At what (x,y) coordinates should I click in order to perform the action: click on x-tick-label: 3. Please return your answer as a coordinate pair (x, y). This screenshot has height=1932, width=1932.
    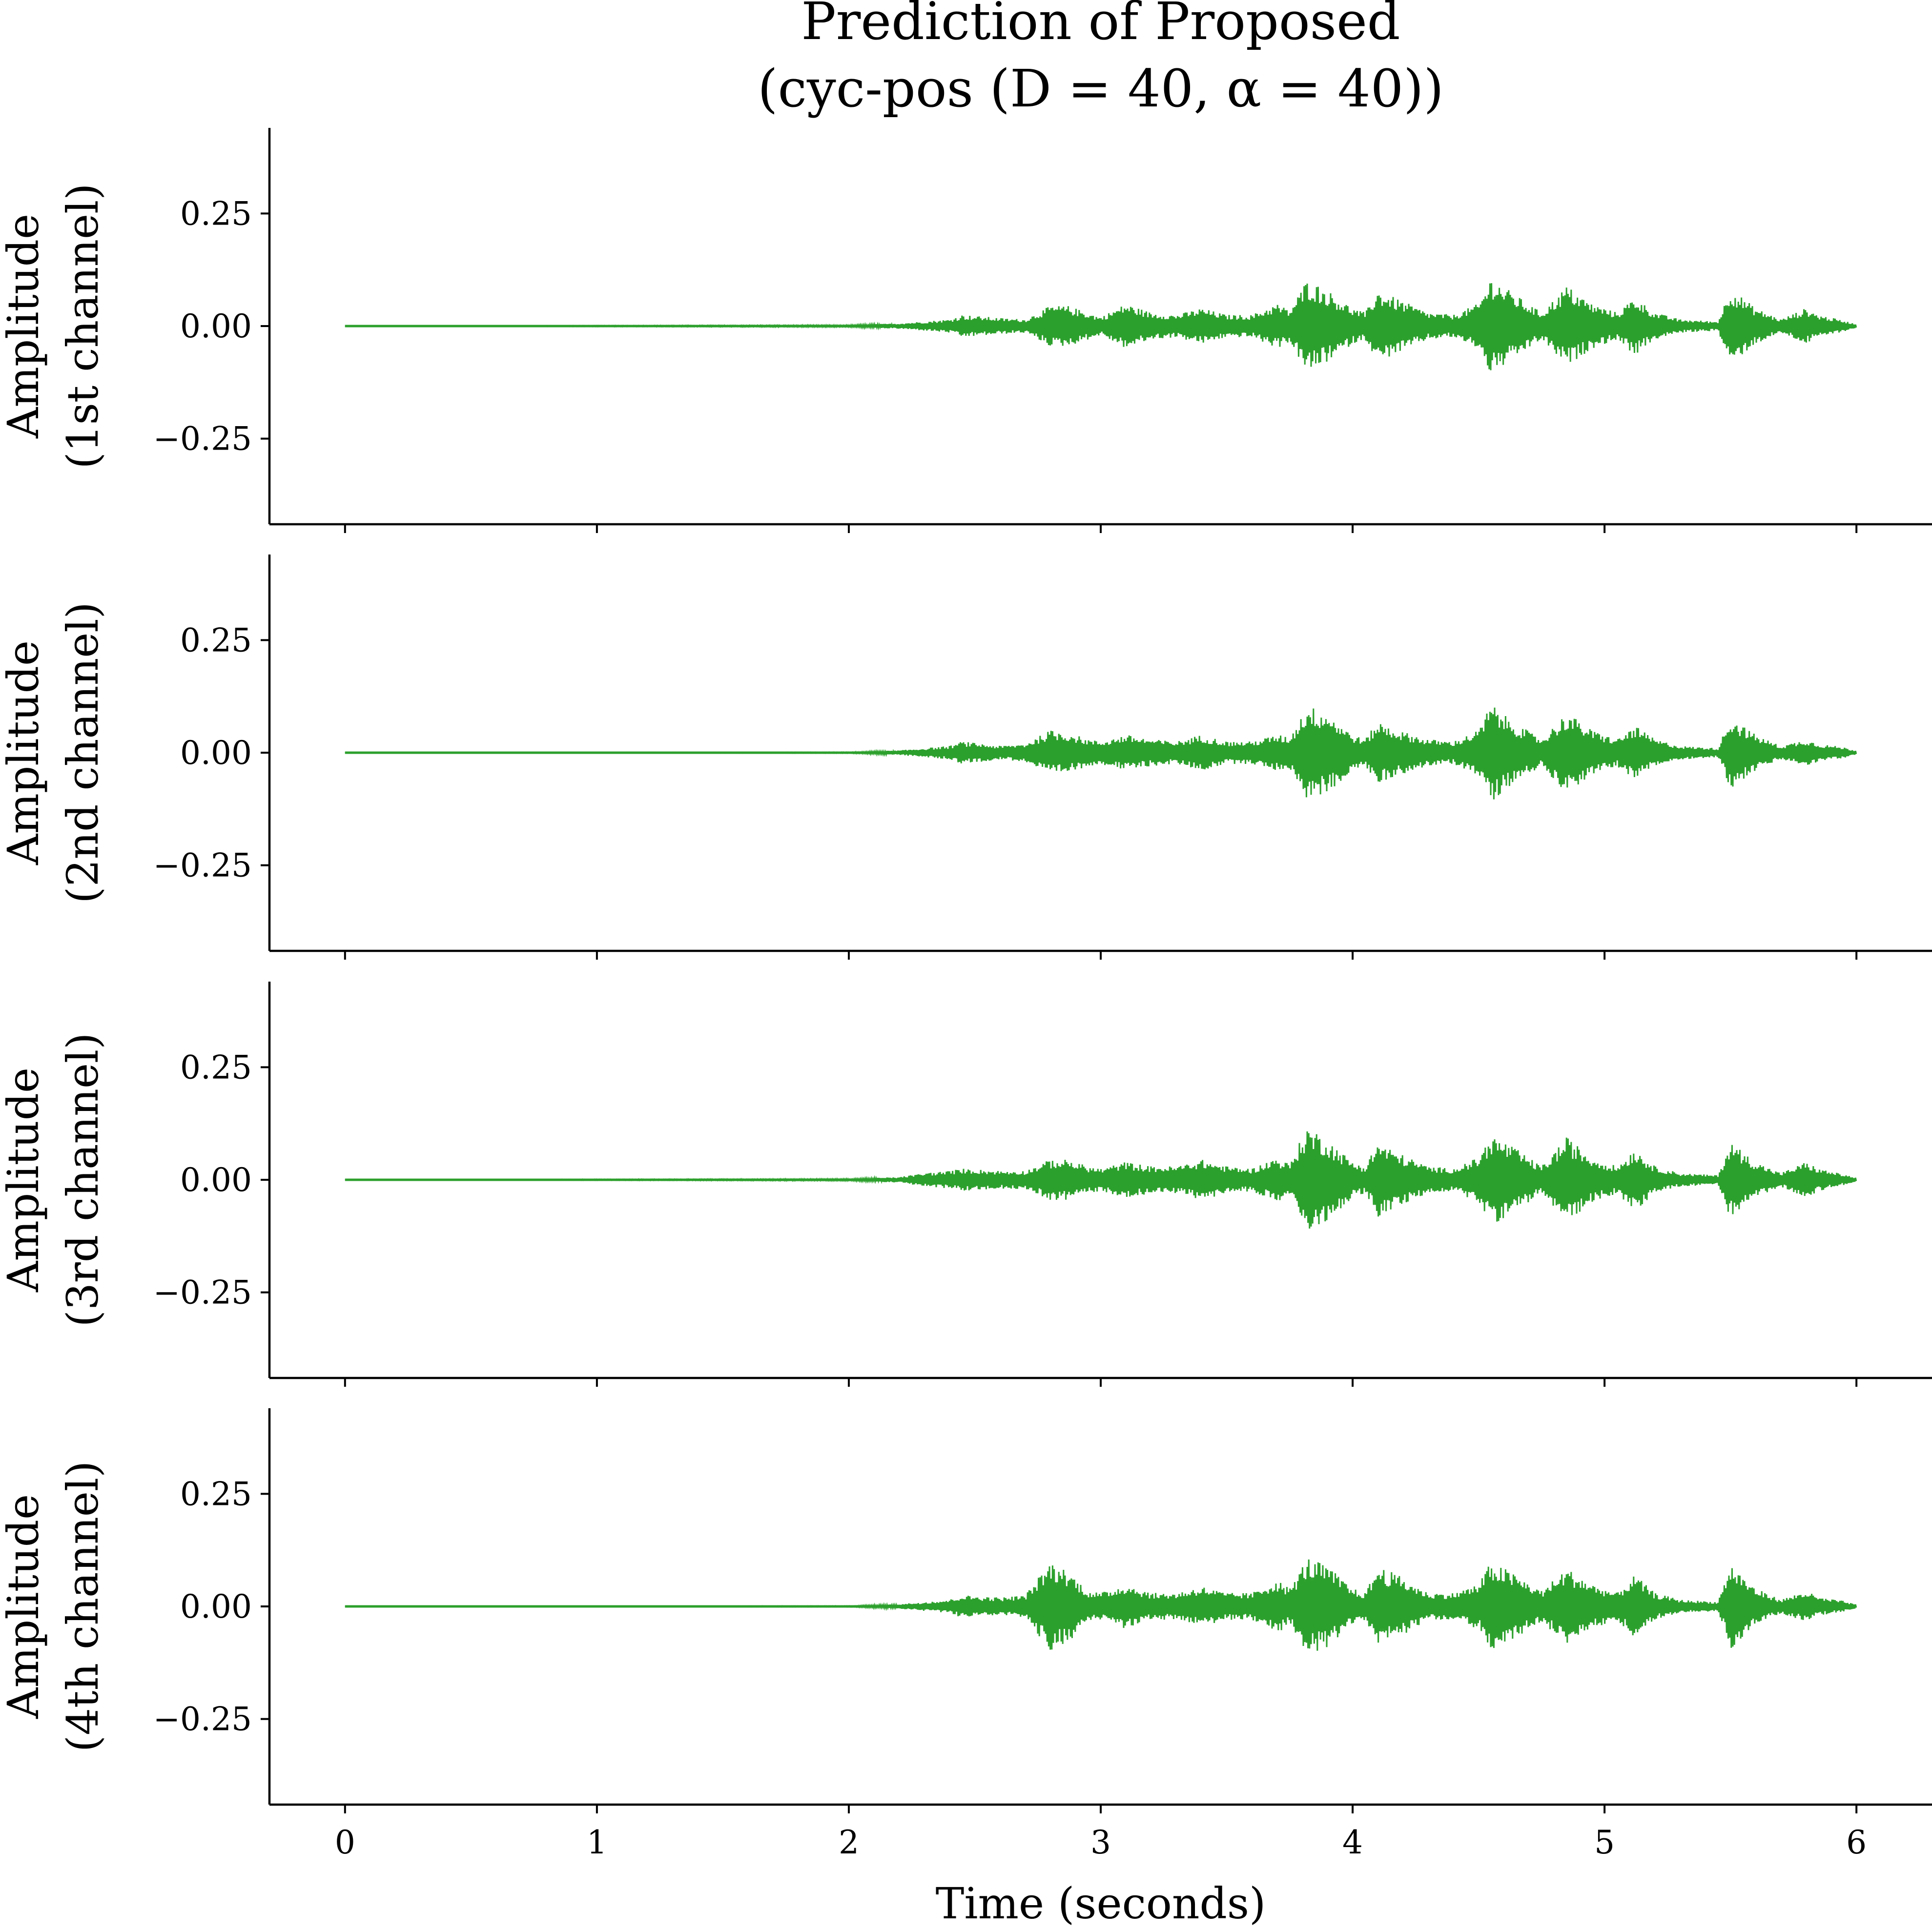
    Looking at the image, I should click on (1100, 1842).